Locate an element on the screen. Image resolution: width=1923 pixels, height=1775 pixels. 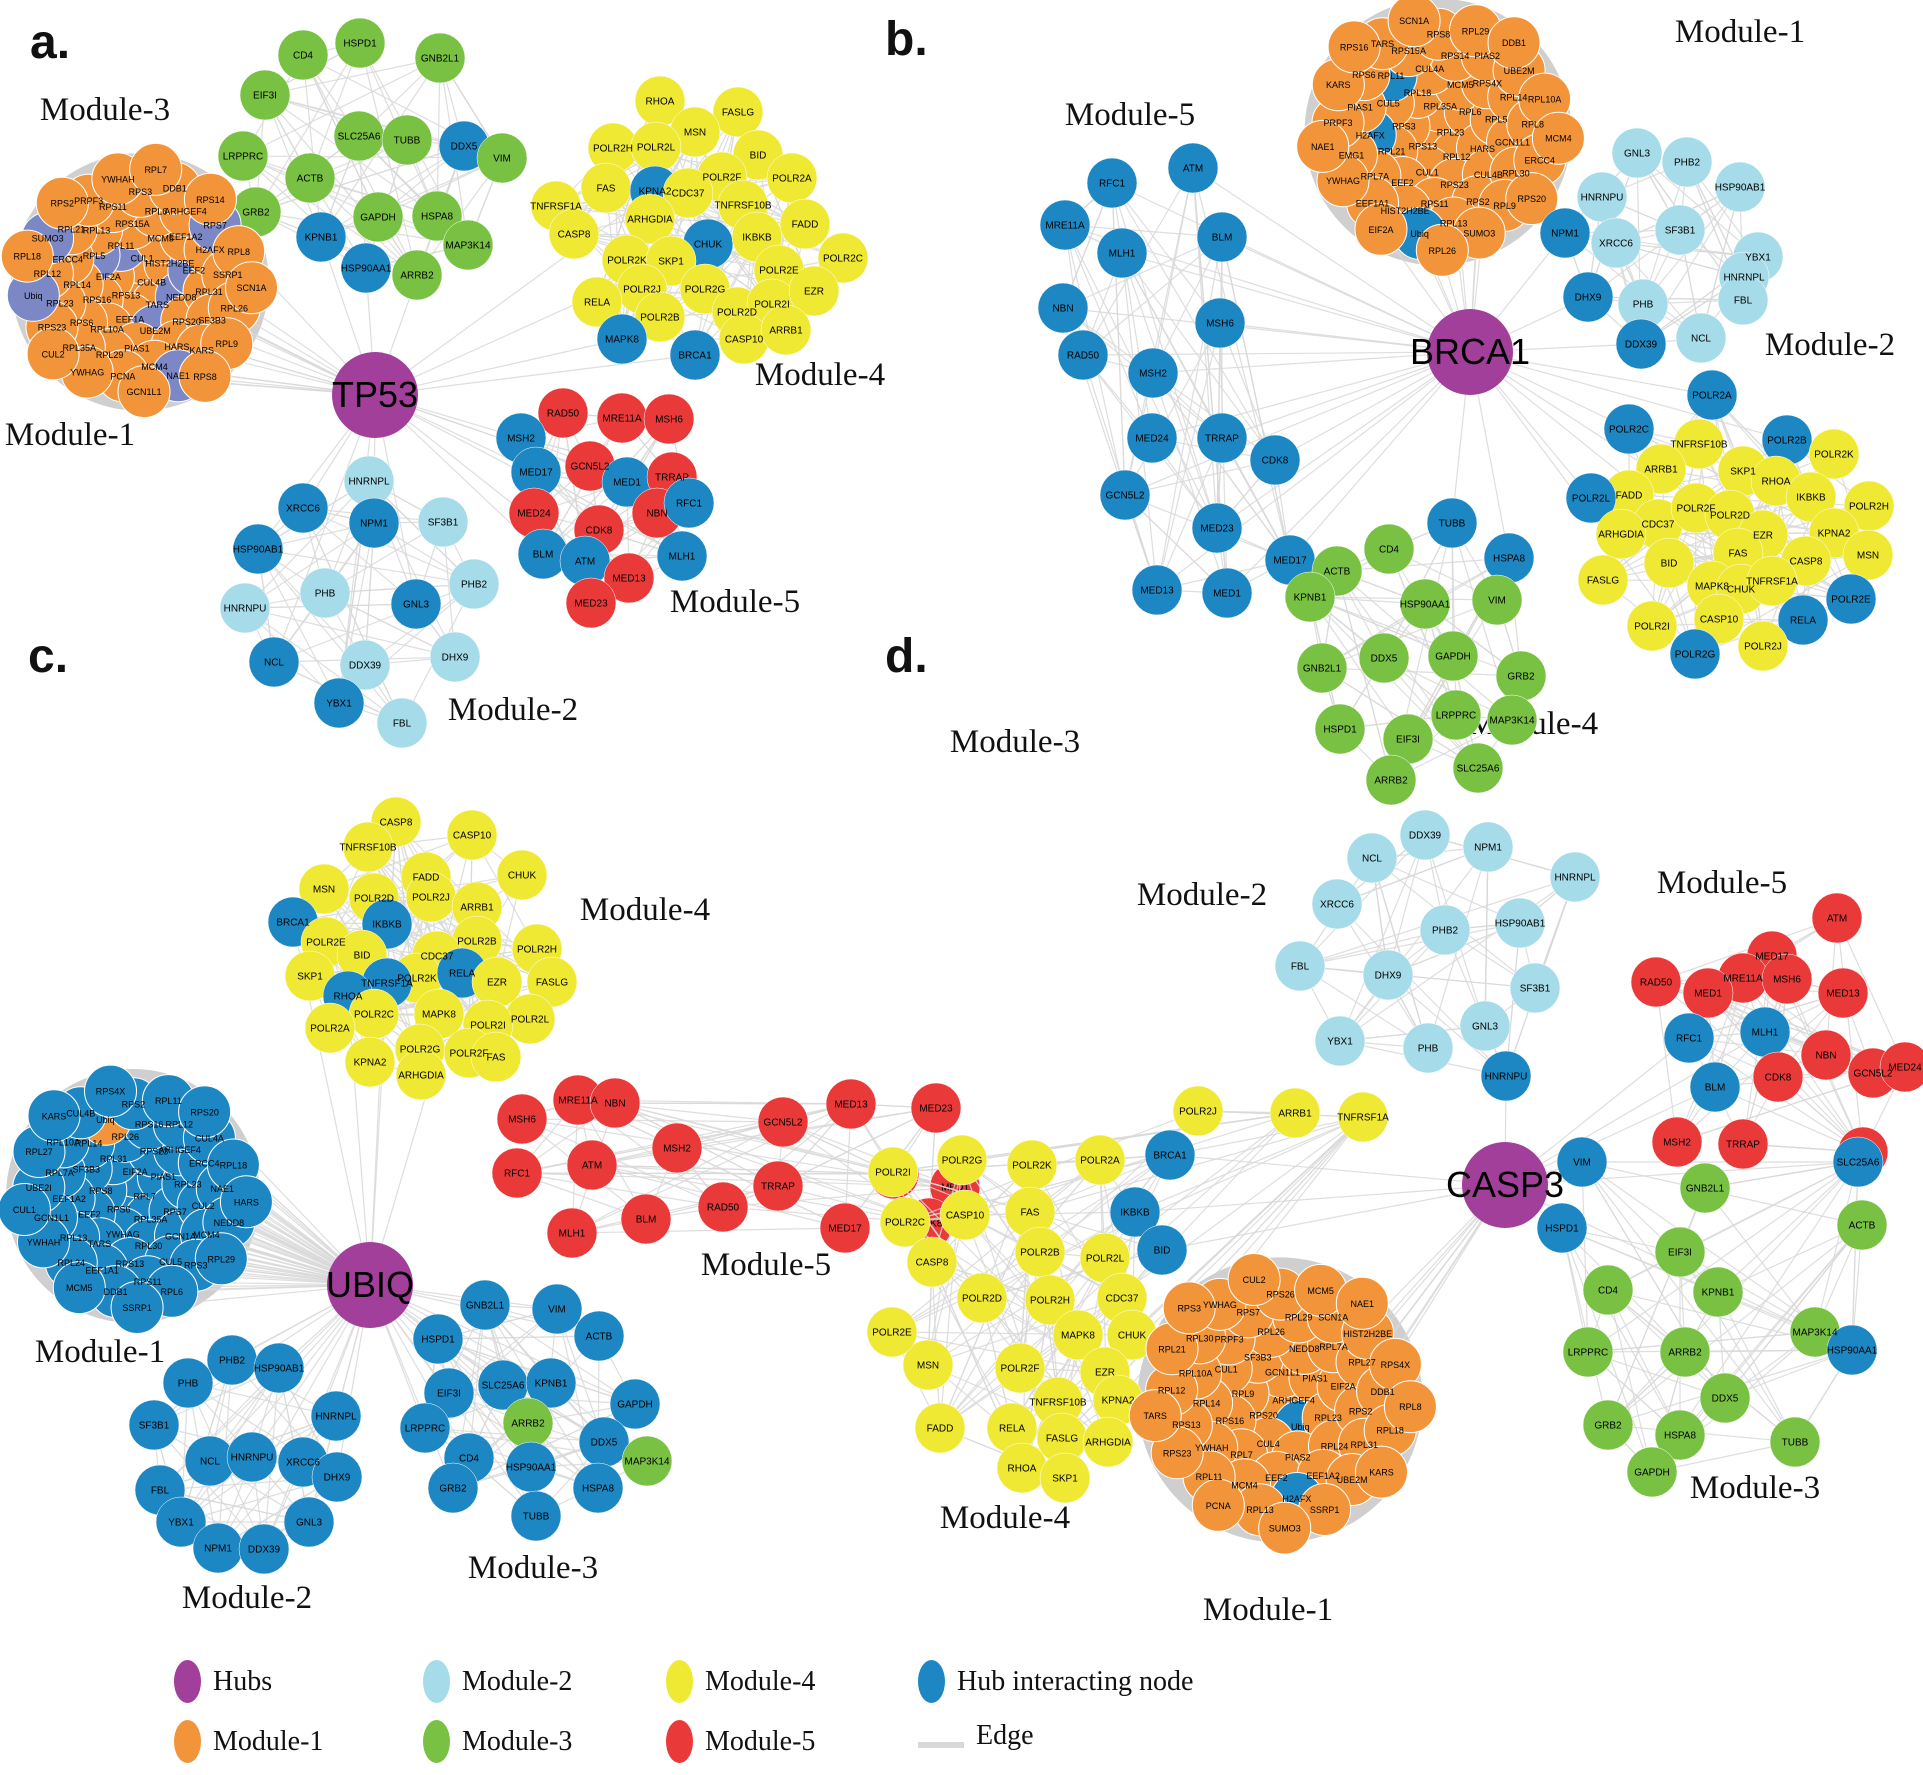
module-label-b-module-2: Module-2 is located at coordinates (1830, 345).